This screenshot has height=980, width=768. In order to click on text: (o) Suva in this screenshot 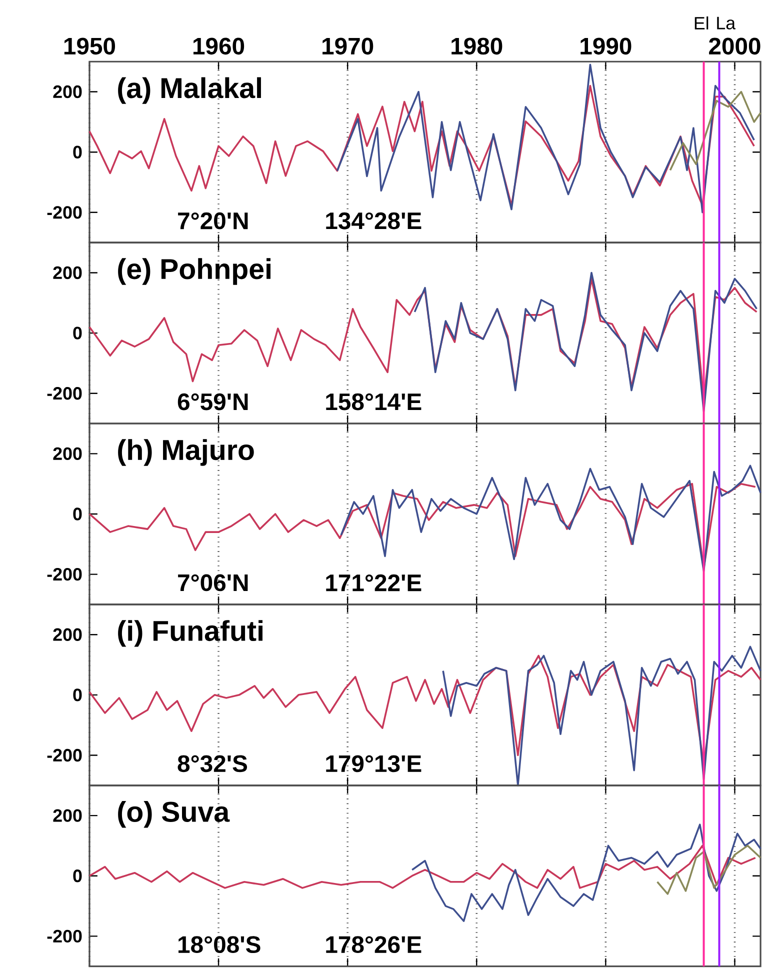, I will do `click(174, 814)`.